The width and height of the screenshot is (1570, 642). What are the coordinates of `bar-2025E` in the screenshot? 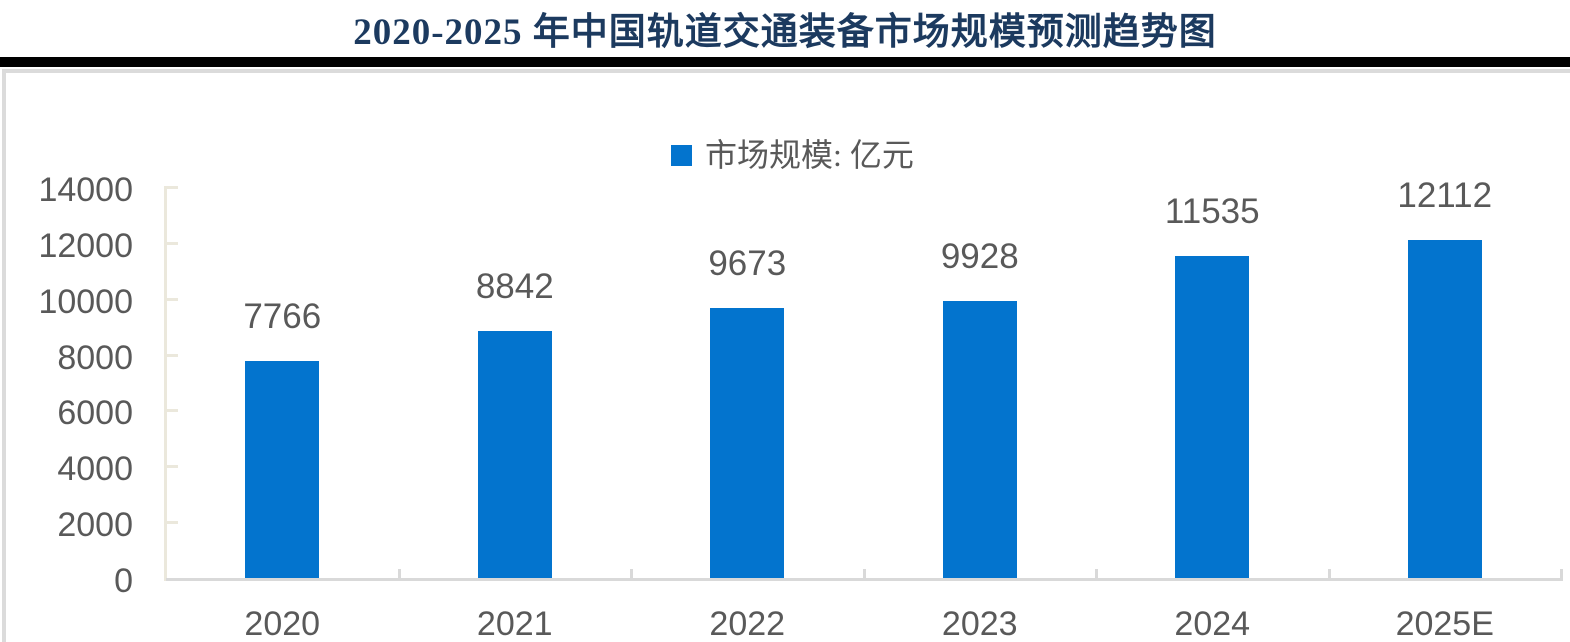 It's located at (1444, 409).